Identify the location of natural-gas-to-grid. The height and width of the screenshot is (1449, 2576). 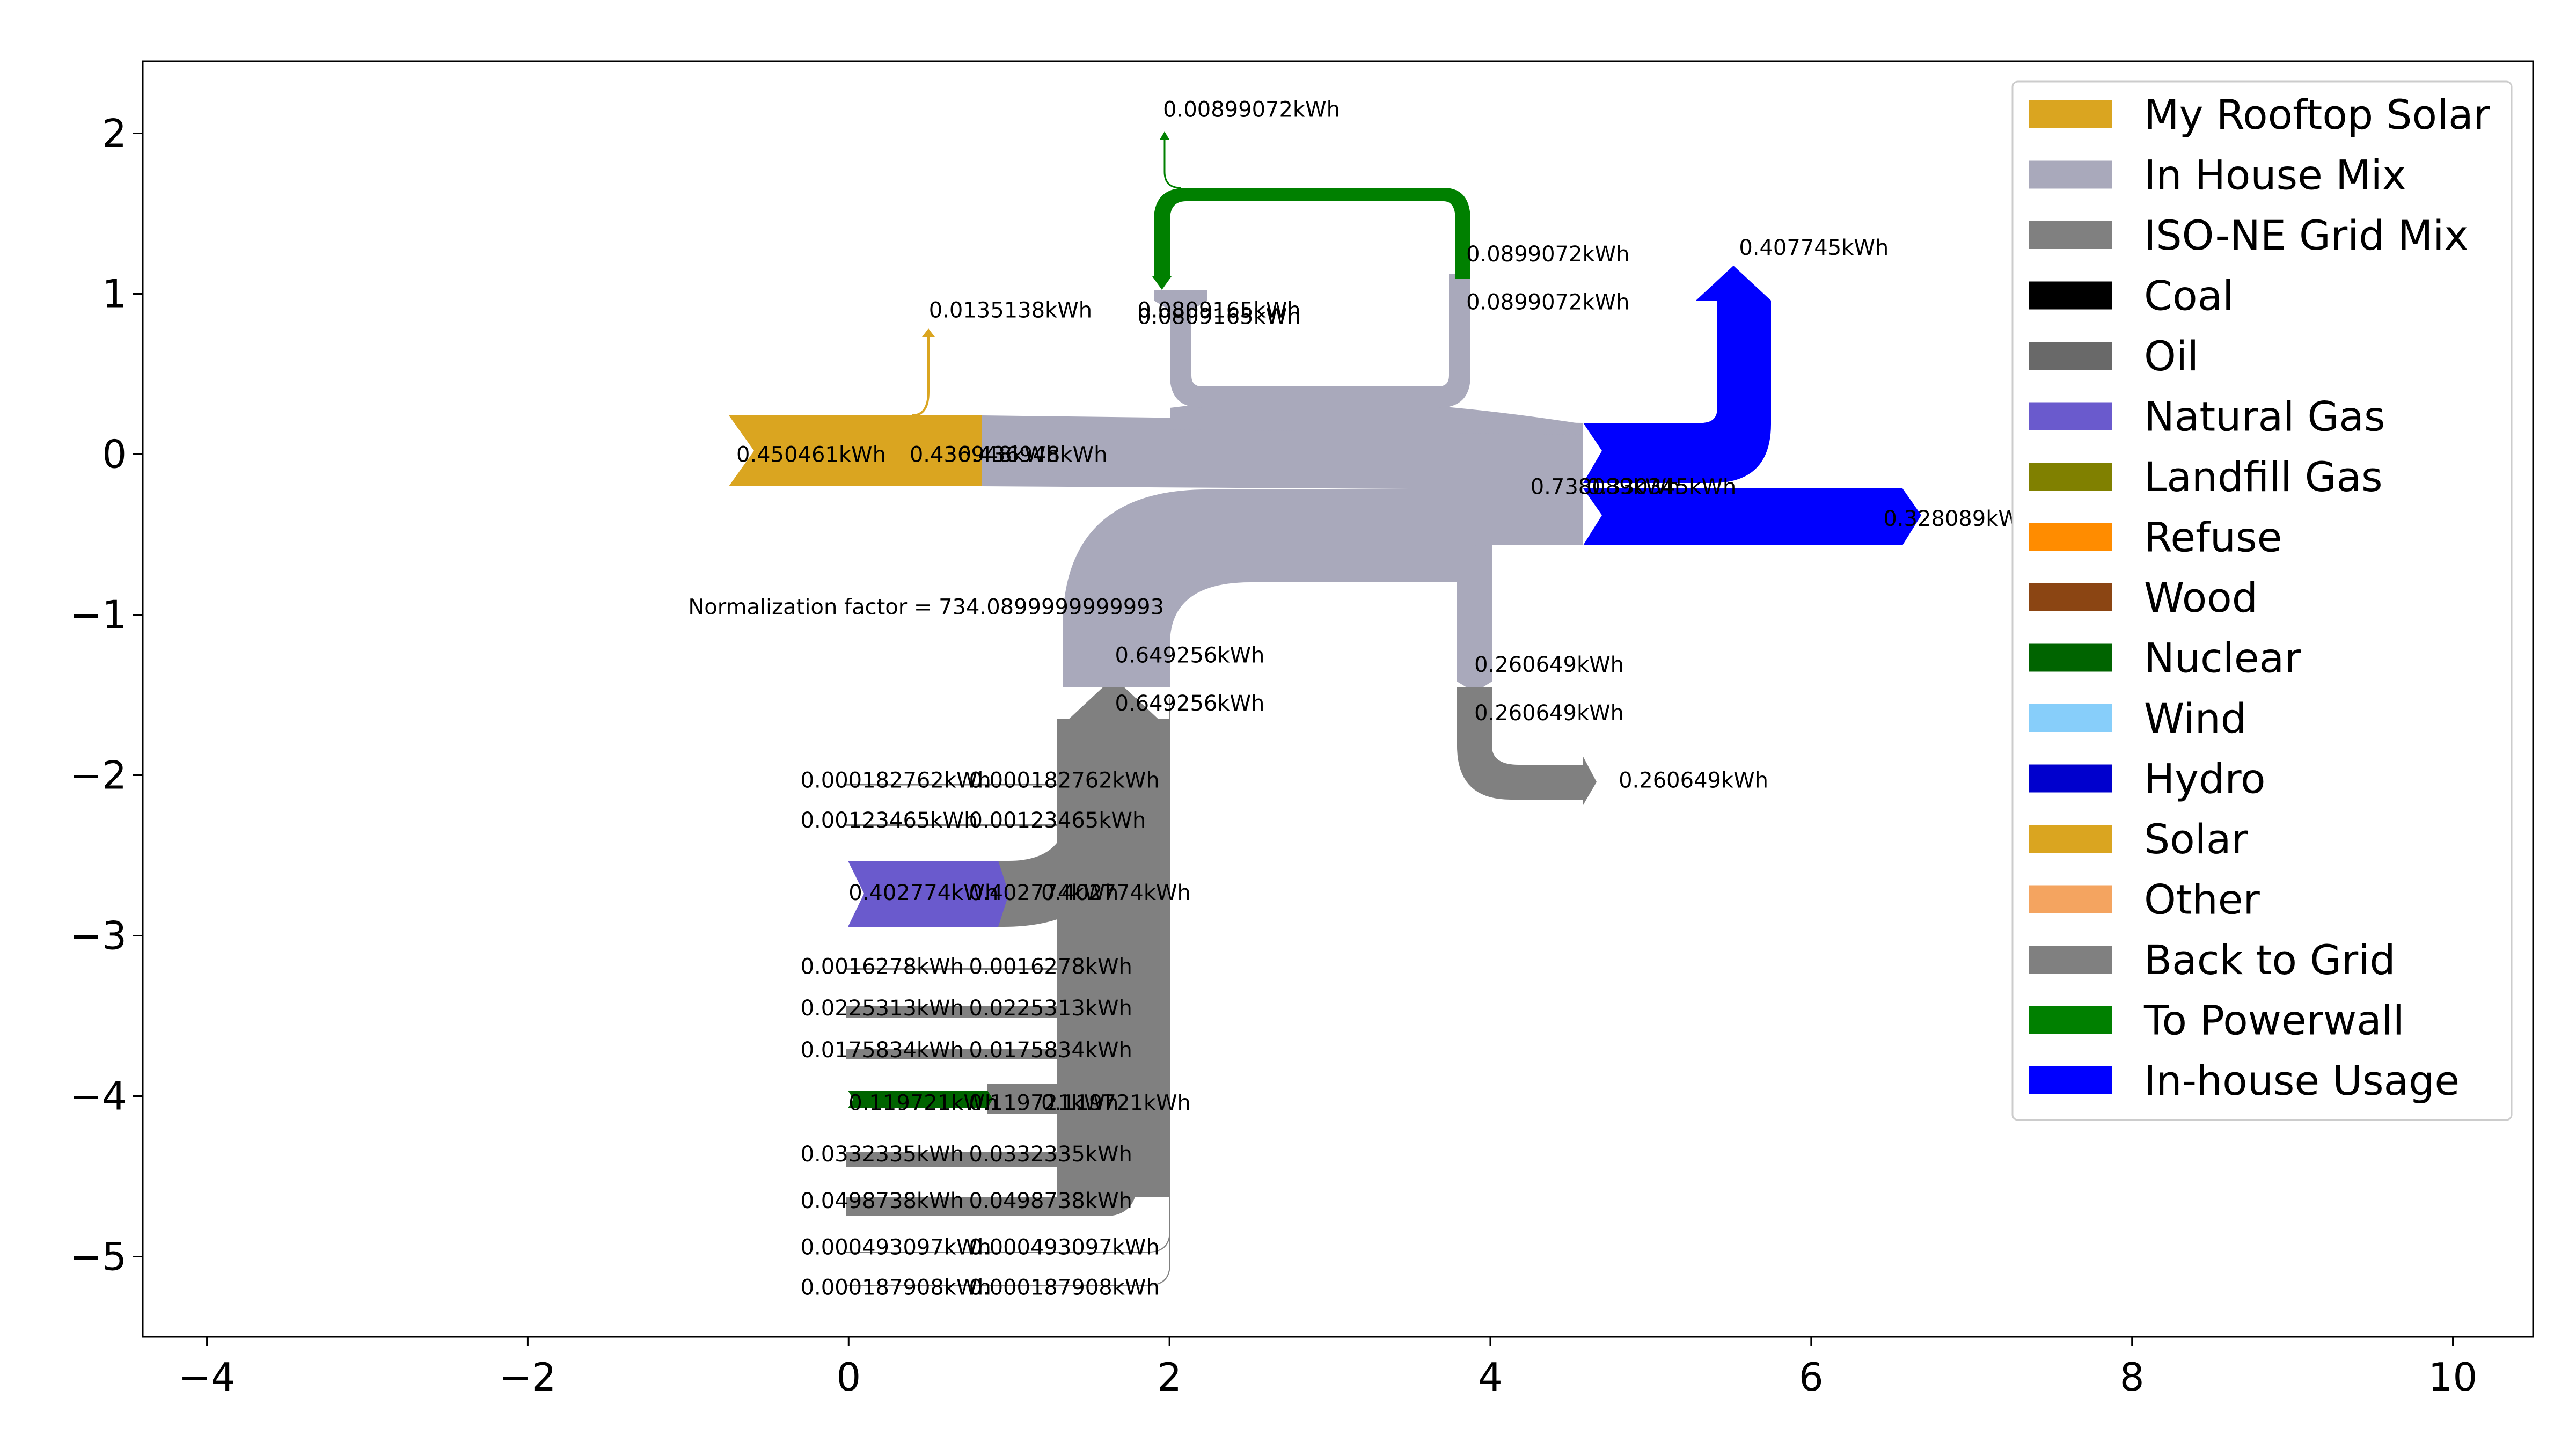
(1062, 823).